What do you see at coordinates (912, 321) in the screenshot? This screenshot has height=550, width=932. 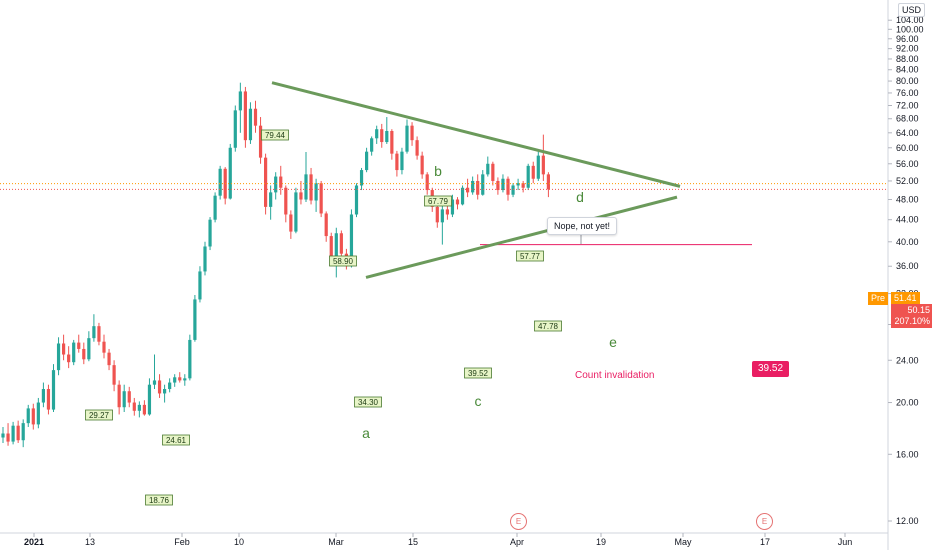 I see `change-percent: 207.10%` at bounding box center [912, 321].